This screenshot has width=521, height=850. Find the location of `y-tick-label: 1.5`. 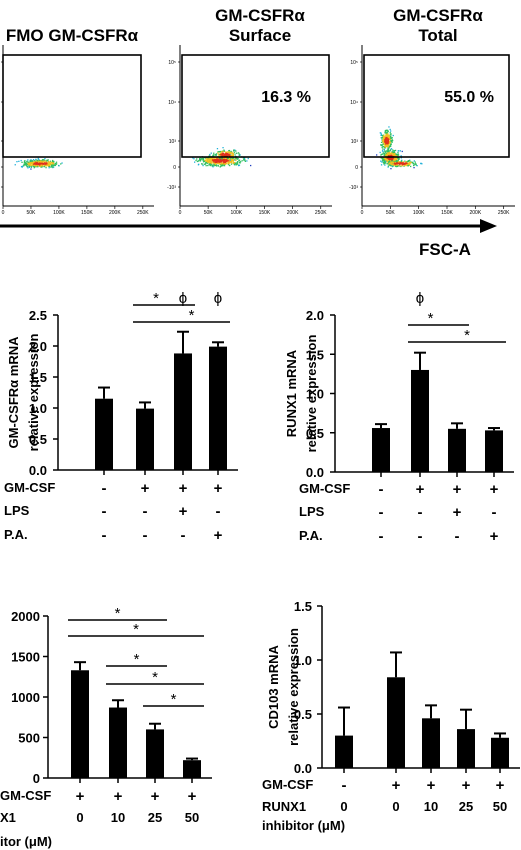

y-tick-label: 1.5 is located at coordinates (315, 354).